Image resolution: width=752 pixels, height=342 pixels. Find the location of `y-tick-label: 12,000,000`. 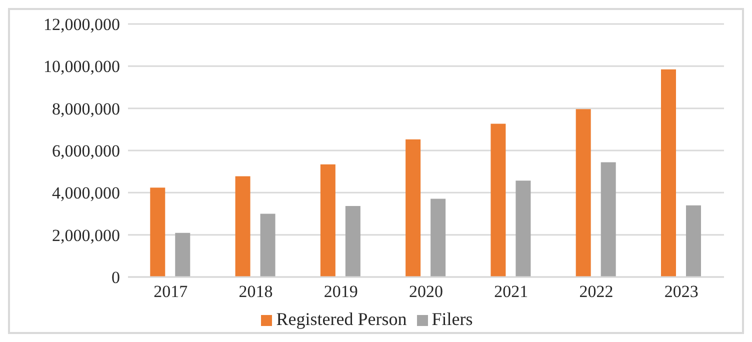

y-tick-label: 12,000,000 is located at coordinates (82, 24).